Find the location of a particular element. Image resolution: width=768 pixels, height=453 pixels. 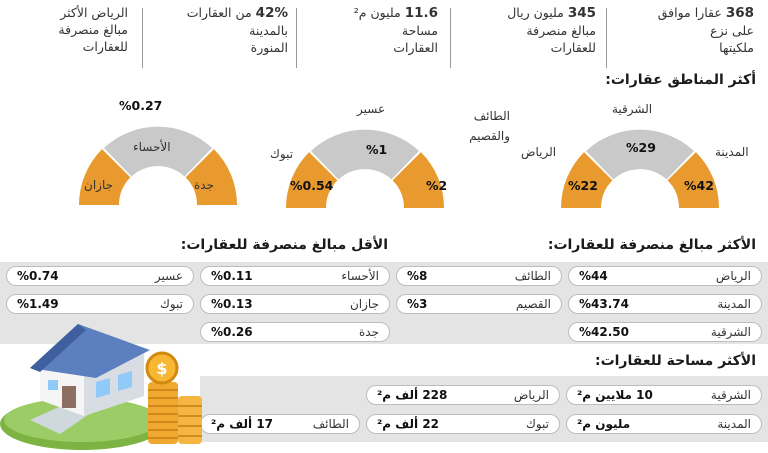

region-name: المدينة is located at coordinates (734, 424).